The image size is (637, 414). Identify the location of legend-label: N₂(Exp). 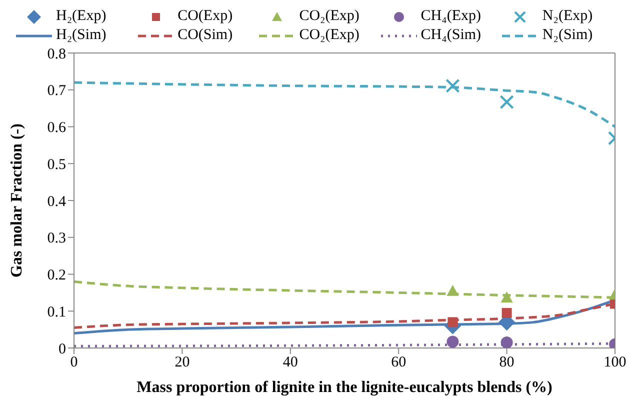
(567, 16).